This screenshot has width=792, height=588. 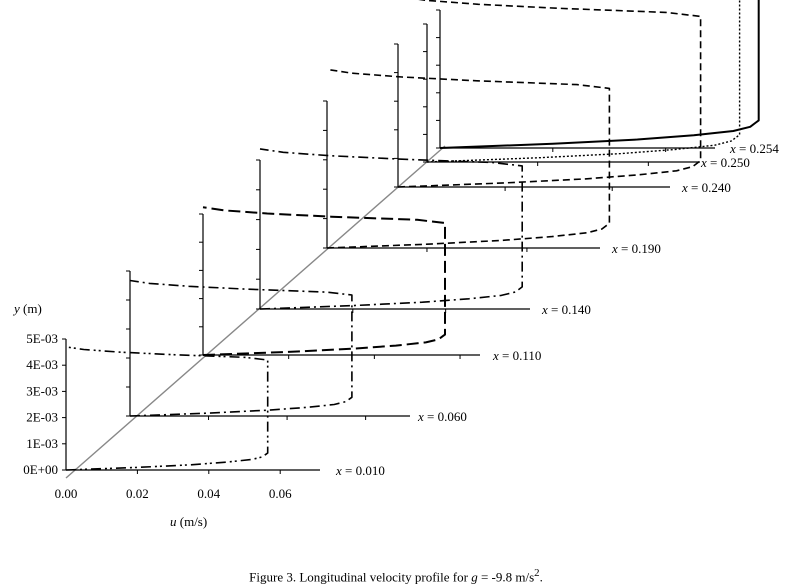 What do you see at coordinates (42, 338) in the screenshot?
I see `y-tick-label: 5E-03` at bounding box center [42, 338].